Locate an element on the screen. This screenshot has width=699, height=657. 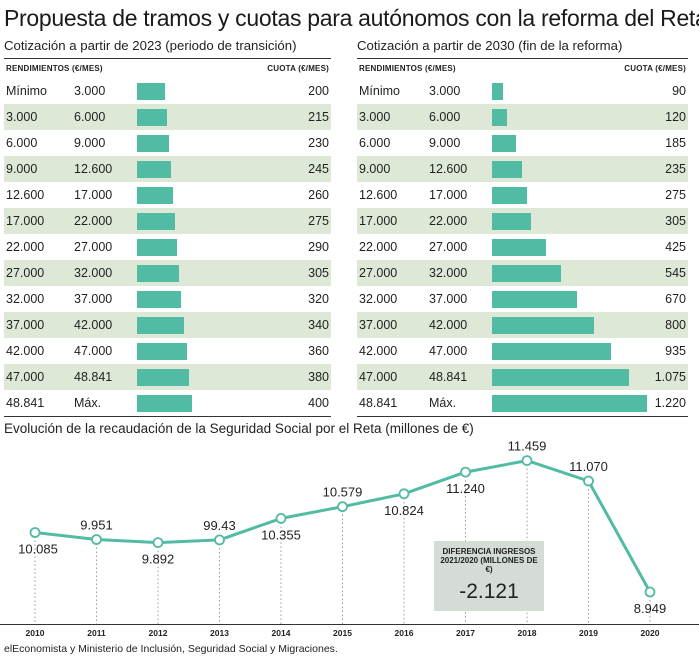
table-row: 9.000 12.600 245 is located at coordinates (167, 169).